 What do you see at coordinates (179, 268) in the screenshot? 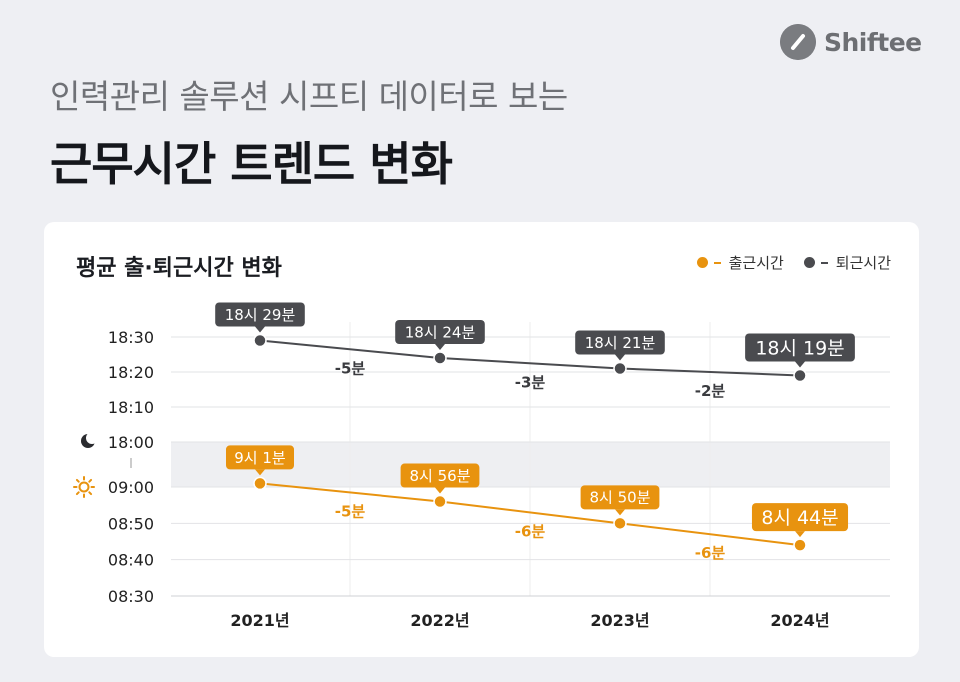
I see `chart-title: 평균 출·퇴근시간 변화` at bounding box center [179, 268].